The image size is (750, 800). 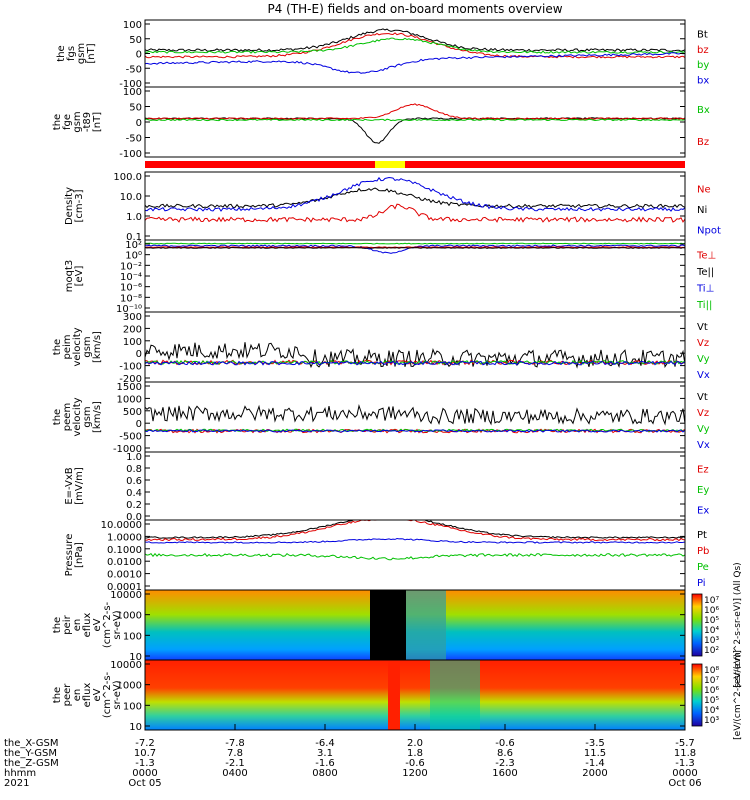 I want to click on y-tick-label: 1500, so click(x=129, y=387).